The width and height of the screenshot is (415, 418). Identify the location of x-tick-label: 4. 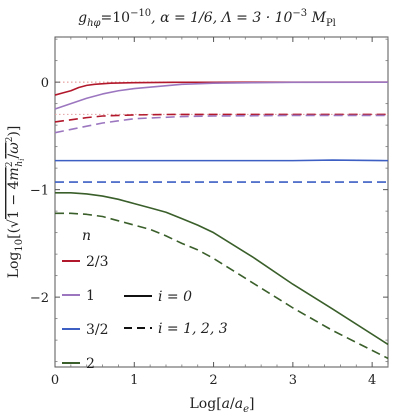
(372, 380).